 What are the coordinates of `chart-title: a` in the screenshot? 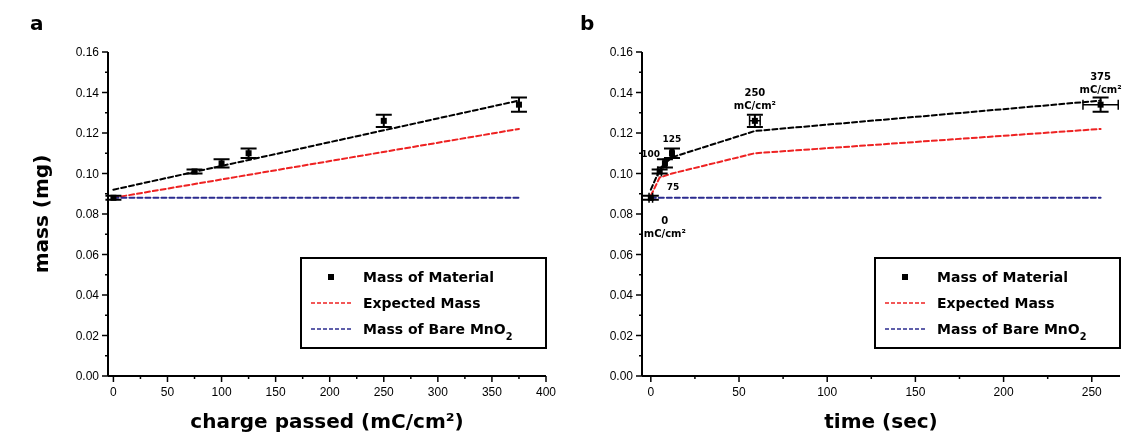 It's located at (37, 23).